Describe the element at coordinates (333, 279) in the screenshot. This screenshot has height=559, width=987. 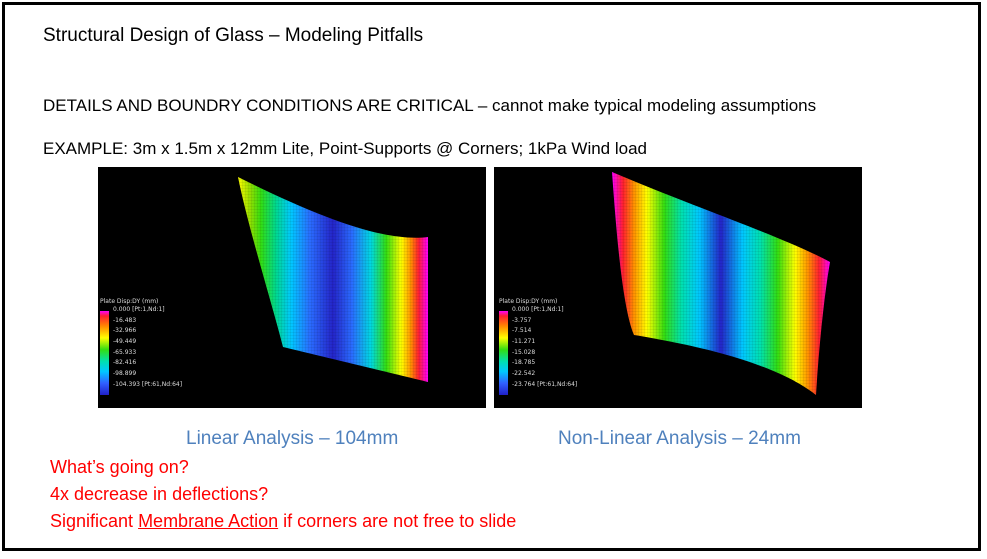
I see `linear-plate-contour` at that location.